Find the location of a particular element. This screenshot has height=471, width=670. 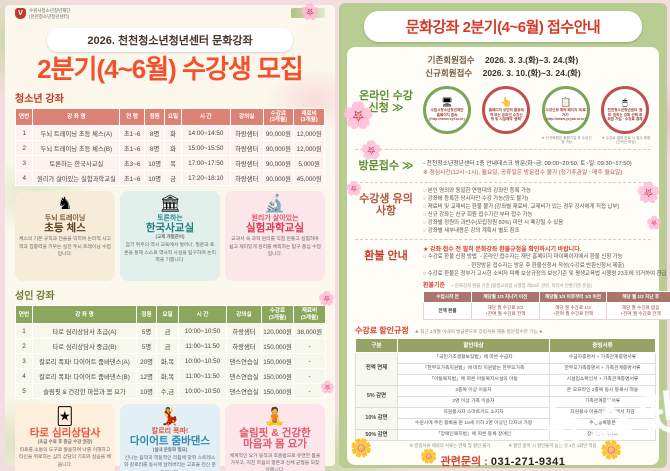

discount-table-cell: 수급자증명서 + 가족관계증명서류 is located at coordinates (602, 357).